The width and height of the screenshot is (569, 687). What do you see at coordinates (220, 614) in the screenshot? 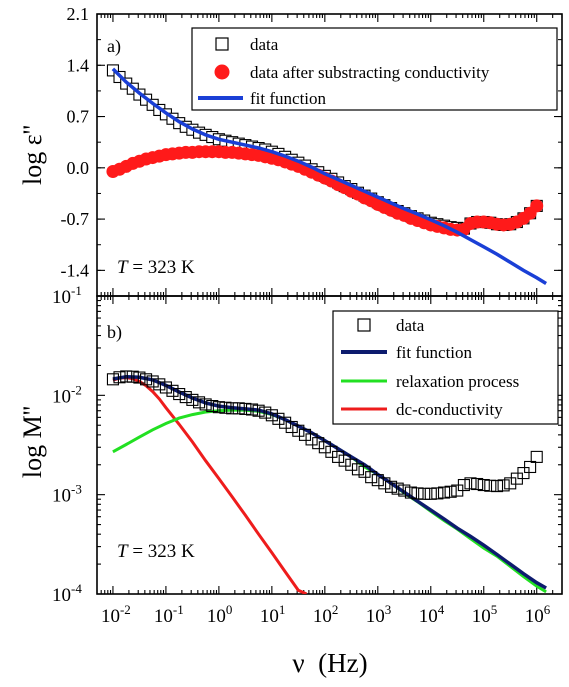
I see `x-tick-label: 10⁰` at bounding box center [220, 614].